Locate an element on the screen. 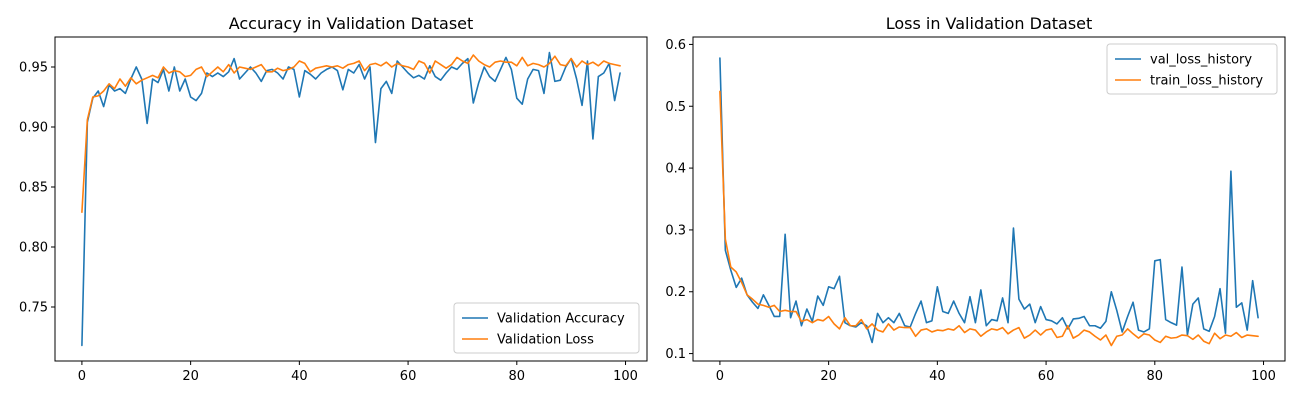 The height and width of the screenshot is (400, 1300). legend: Validation Accuracy Validation Loss is located at coordinates (546, 328).